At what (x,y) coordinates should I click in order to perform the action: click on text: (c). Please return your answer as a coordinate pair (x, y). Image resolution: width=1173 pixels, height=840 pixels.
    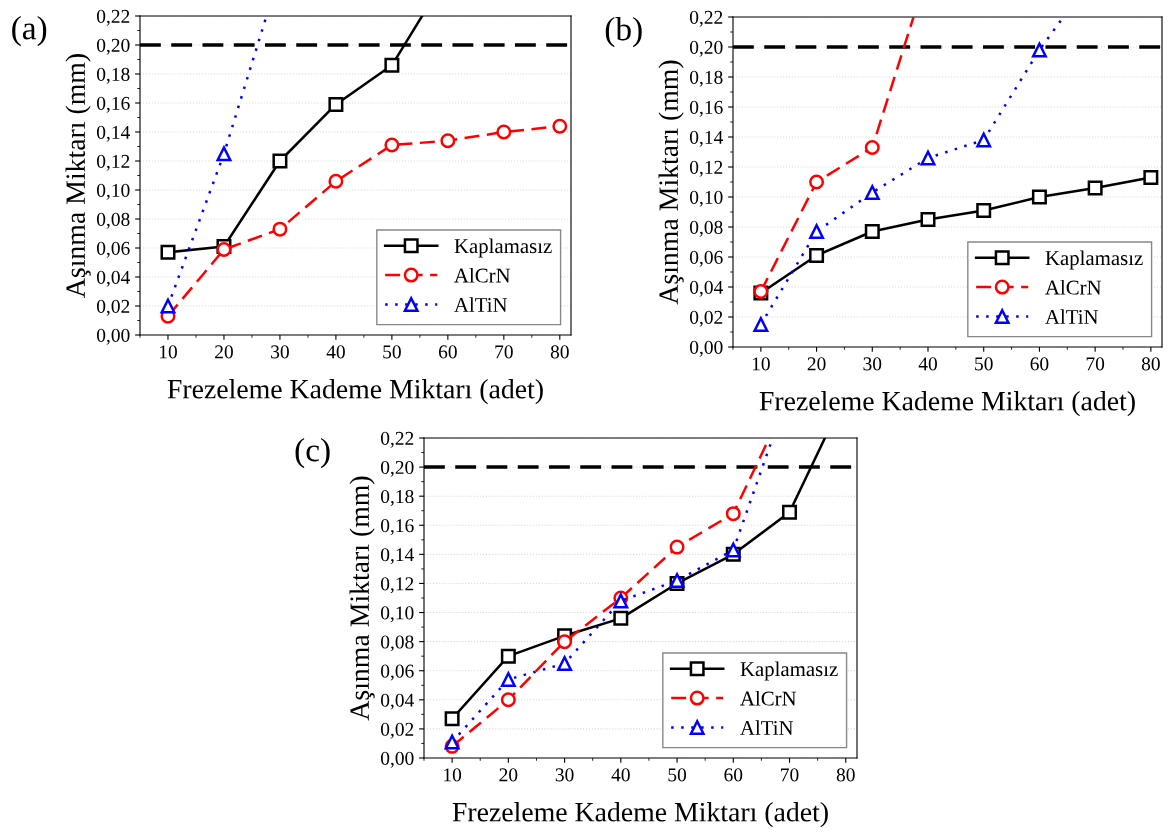
    Looking at the image, I should click on (312, 453).